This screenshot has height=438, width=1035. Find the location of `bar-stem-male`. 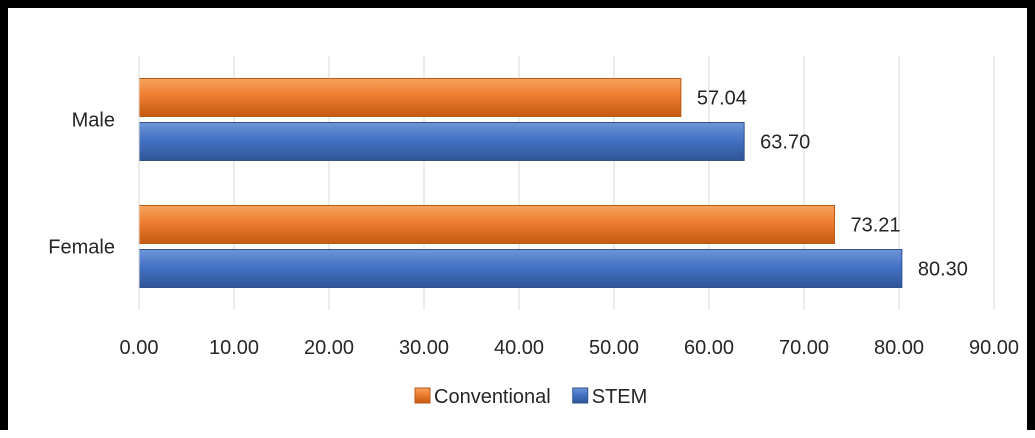

bar-stem-male is located at coordinates (441, 141).